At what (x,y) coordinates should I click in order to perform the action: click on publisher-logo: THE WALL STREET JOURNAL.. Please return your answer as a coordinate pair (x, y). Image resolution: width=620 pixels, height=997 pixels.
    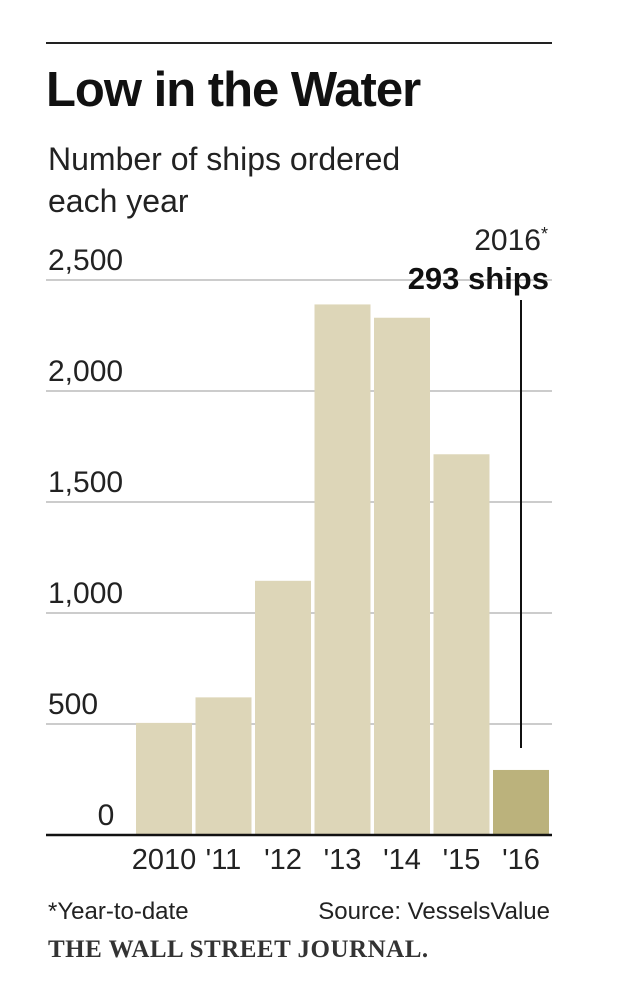
    Looking at the image, I should click on (238, 949).